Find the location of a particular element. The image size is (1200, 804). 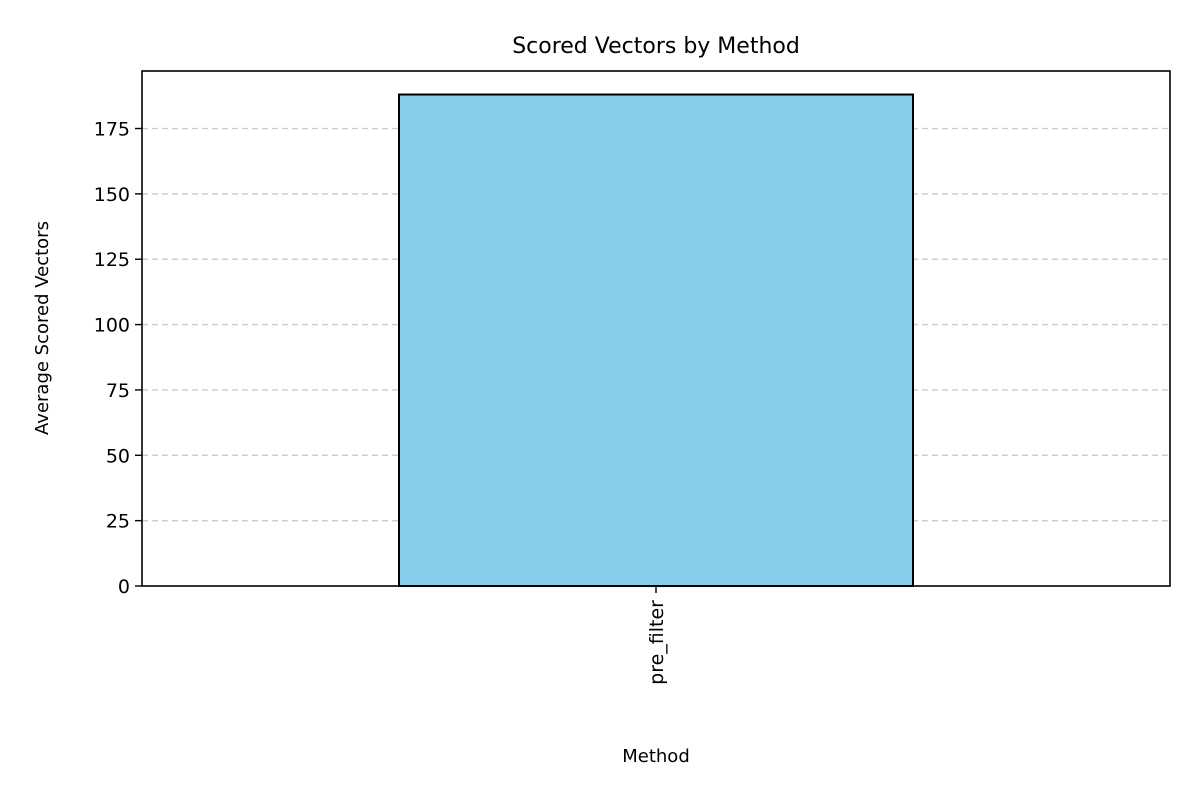

y-tick-label: 125 is located at coordinates (112, 260).